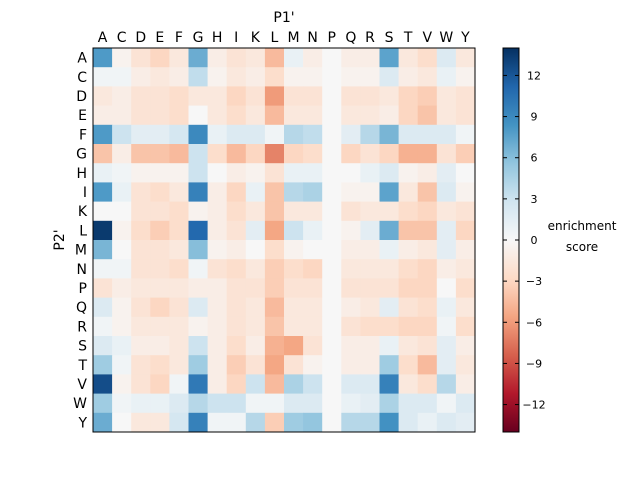 This screenshot has width=640, height=480. I want to click on colorbar-tick-label: −12, so click(533, 405).